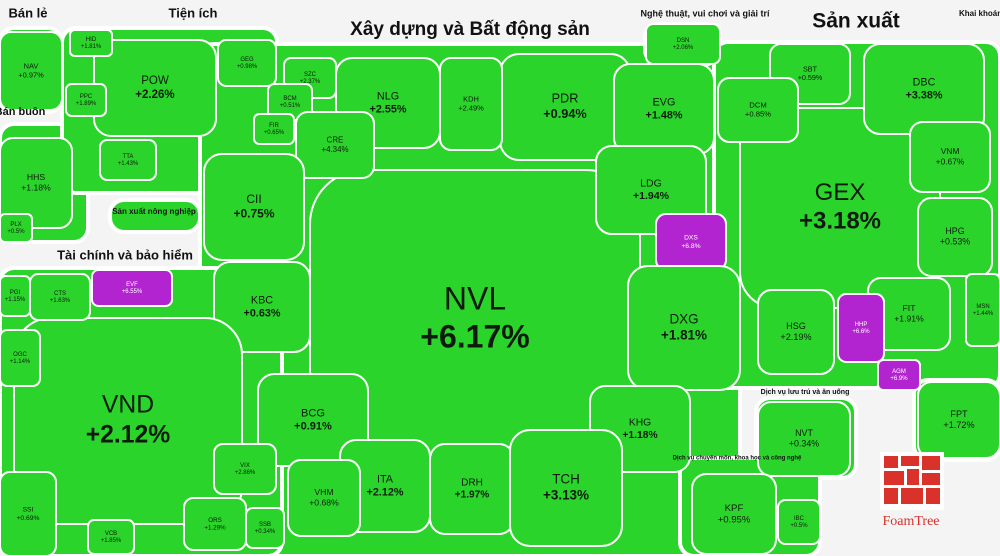 The height and width of the screenshot is (556, 1000). I want to click on change-label: +0.97%, so click(31, 74).